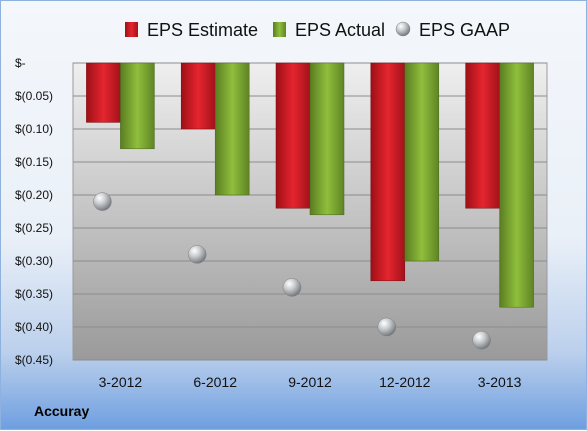 The image size is (587, 431). Describe the element at coordinates (202, 30) in the screenshot. I see `legend-label: EPS Estimate` at that location.